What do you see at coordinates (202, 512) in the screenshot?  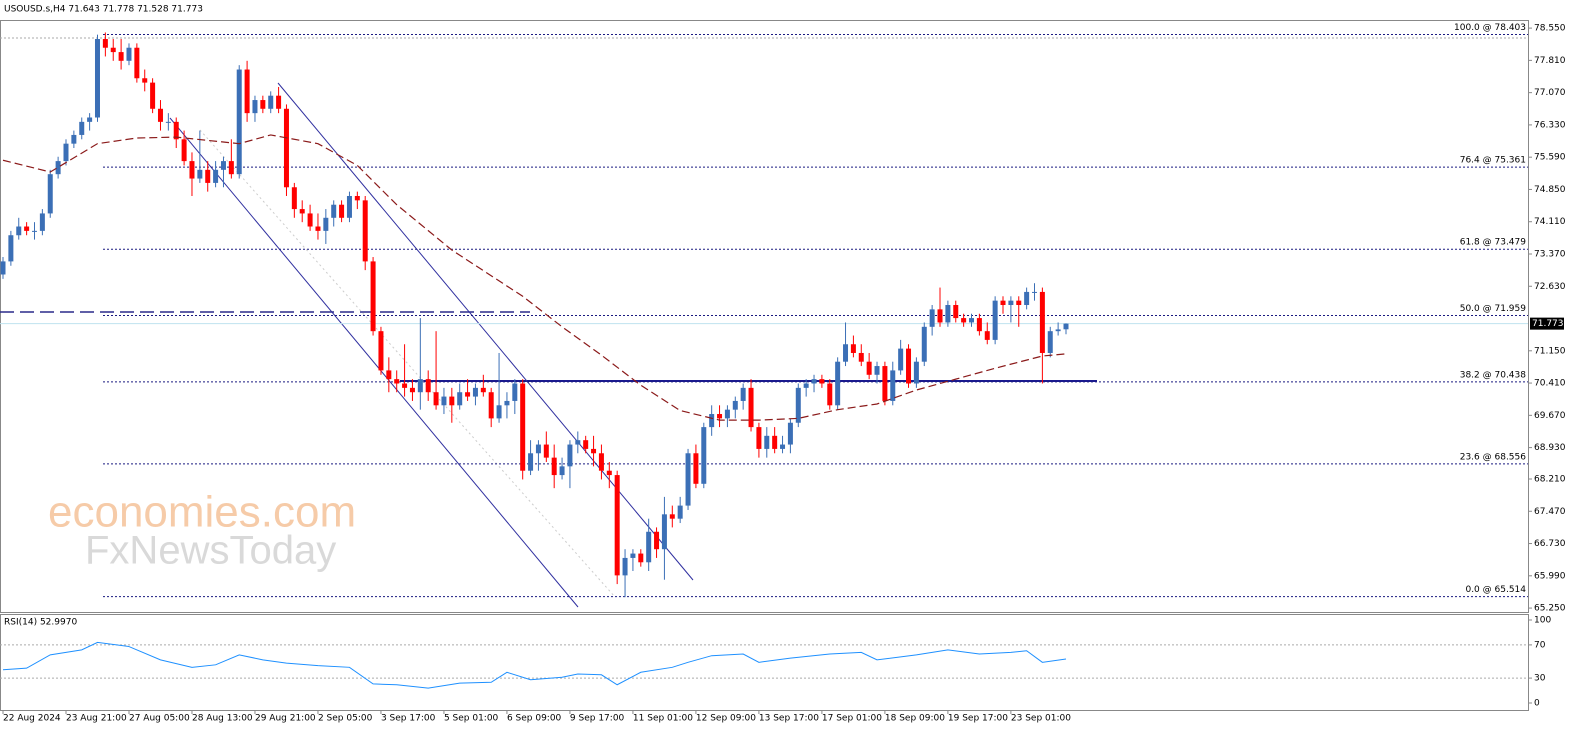 I see `watermark: economies.com` at bounding box center [202, 512].